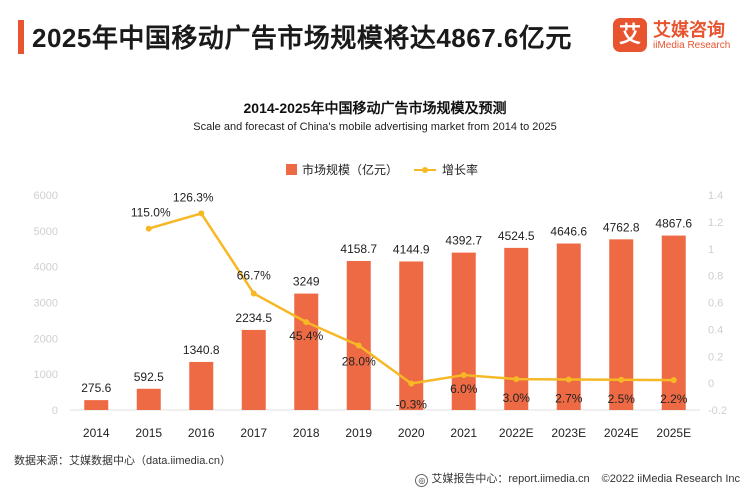  Describe the element at coordinates (149, 377) in the screenshot. I see `bar-value-label: 592.5` at that location.